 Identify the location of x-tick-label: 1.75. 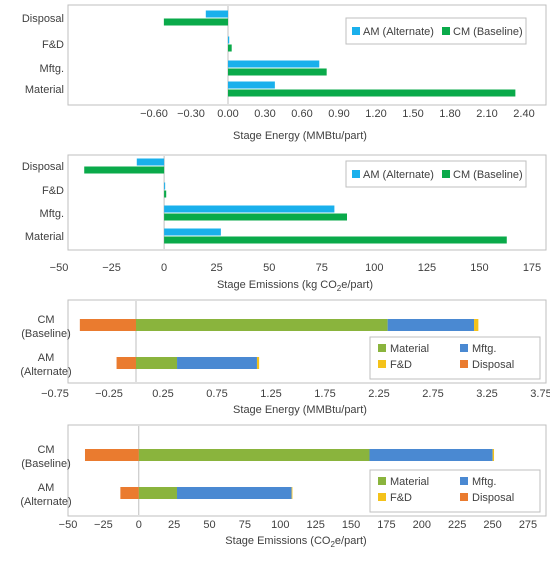
(324, 394).